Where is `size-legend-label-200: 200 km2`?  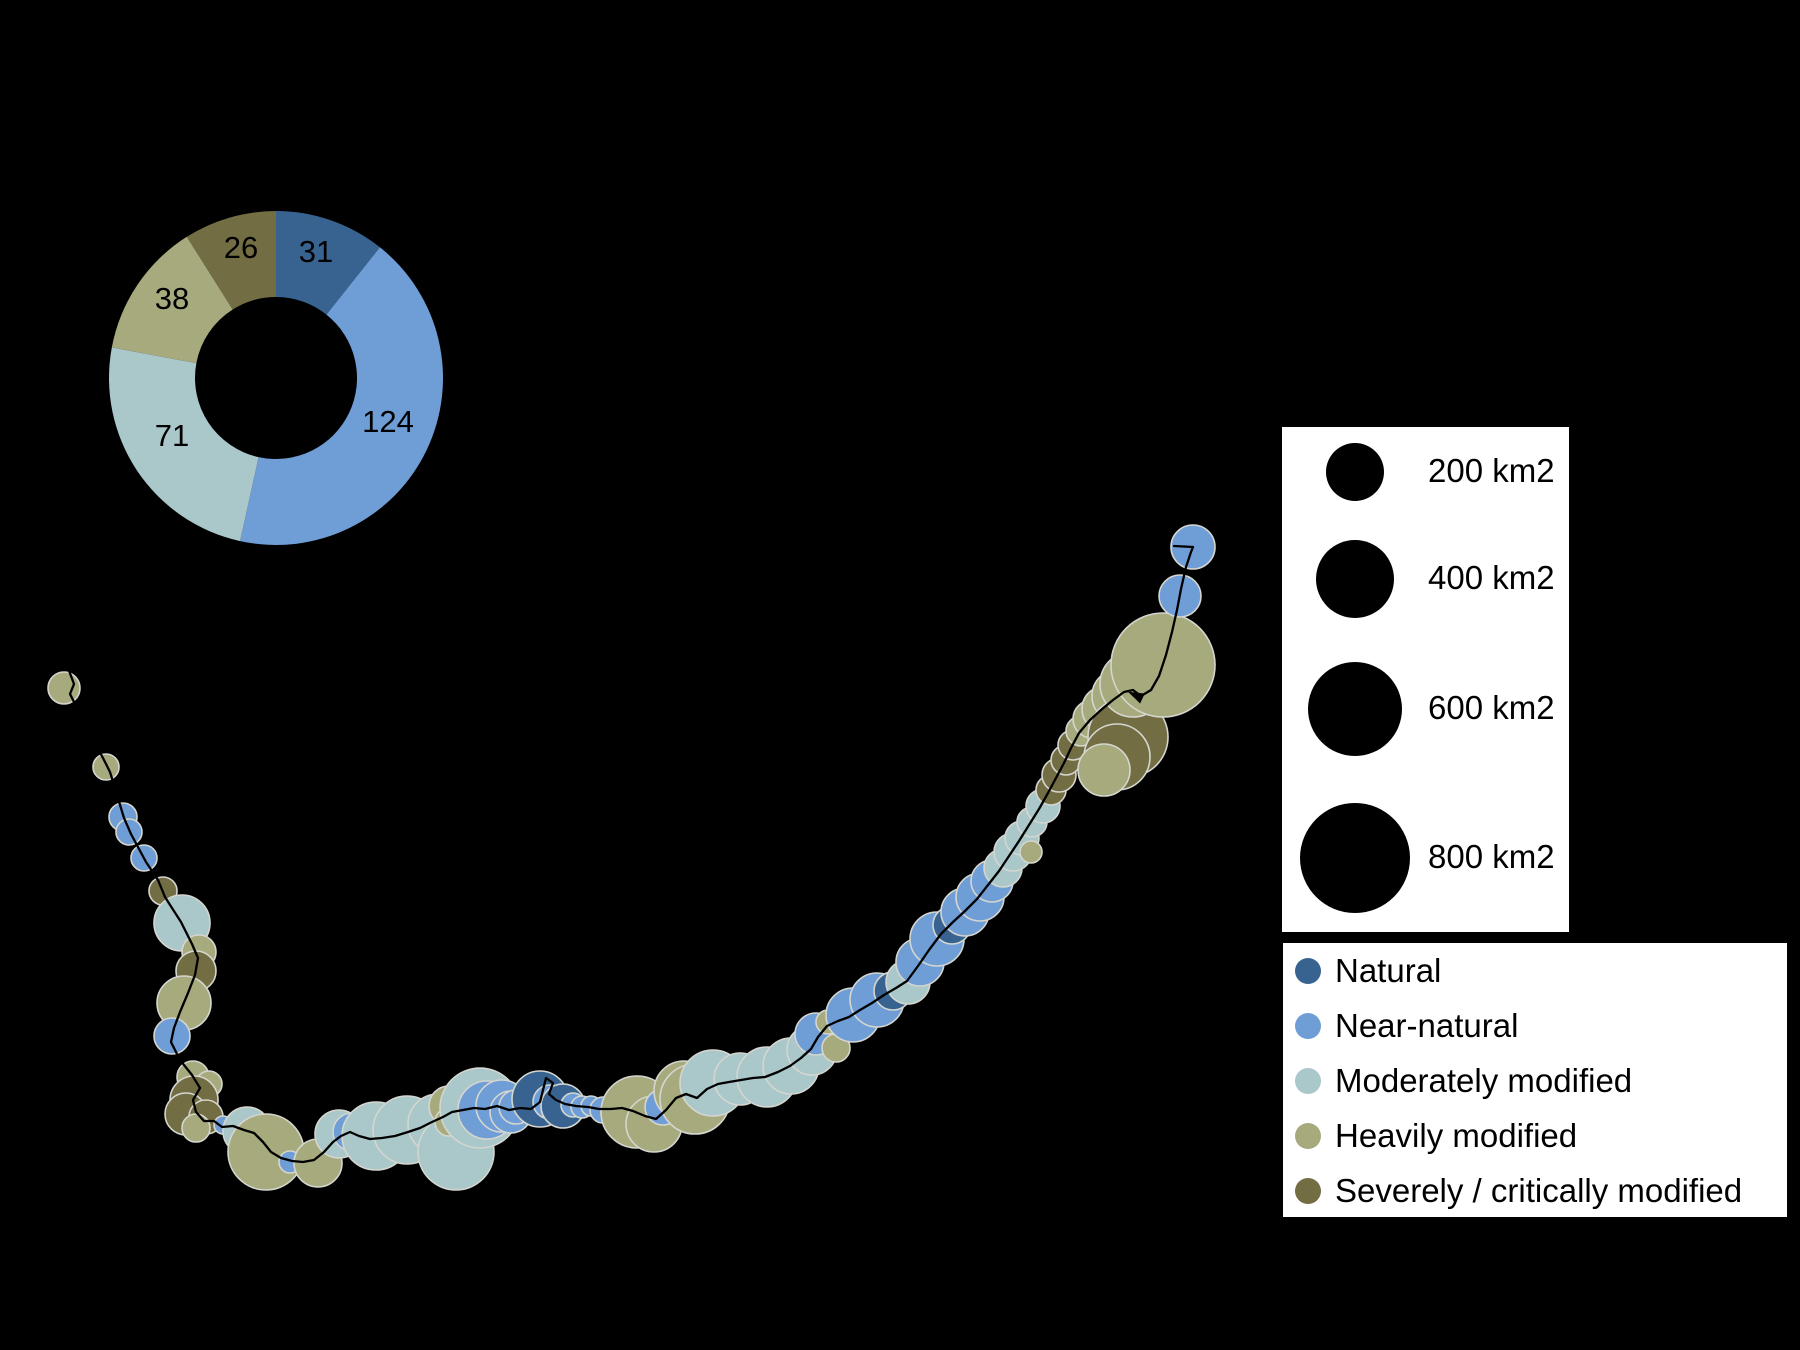
size-legend-label-200: 200 km2 is located at coordinates (1491, 471).